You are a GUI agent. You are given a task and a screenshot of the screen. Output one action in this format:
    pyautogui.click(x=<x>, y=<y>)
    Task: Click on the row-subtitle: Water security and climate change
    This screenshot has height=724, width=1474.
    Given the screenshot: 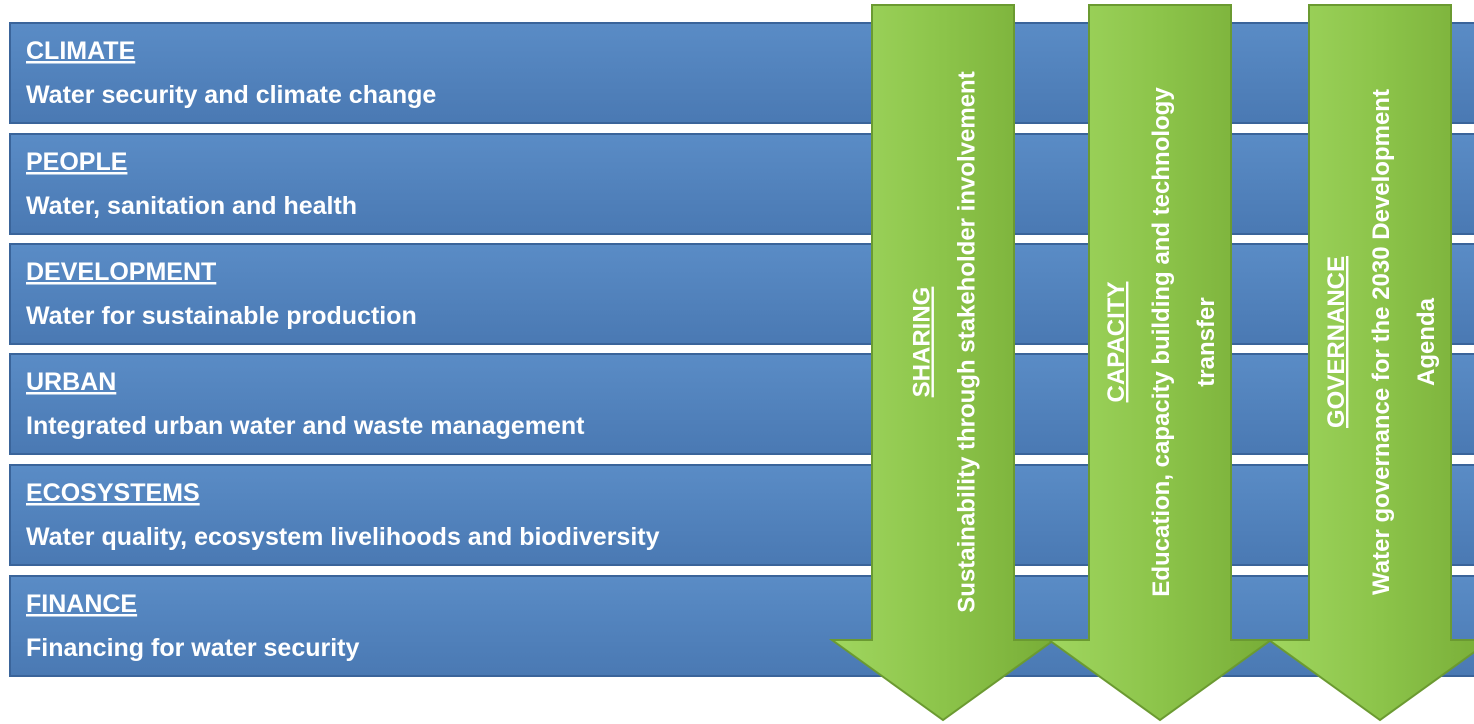 What is the action you would take?
    pyautogui.click(x=231, y=95)
    